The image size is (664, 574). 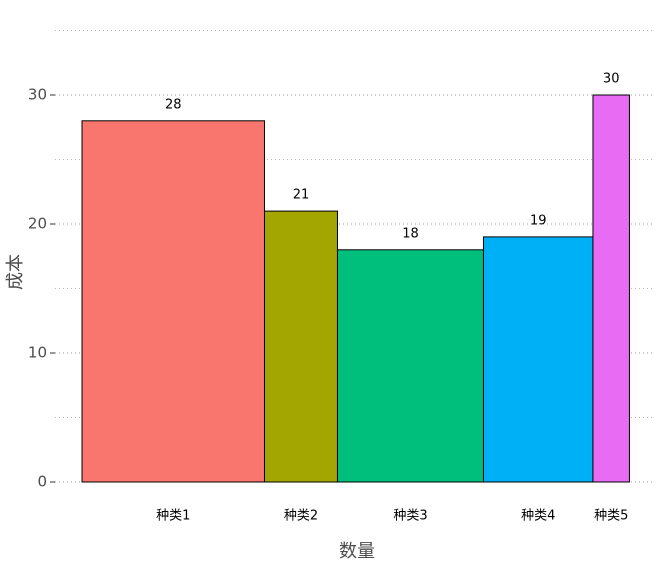 What do you see at coordinates (37, 353) in the screenshot?
I see `y-tick-label: 10` at bounding box center [37, 353].